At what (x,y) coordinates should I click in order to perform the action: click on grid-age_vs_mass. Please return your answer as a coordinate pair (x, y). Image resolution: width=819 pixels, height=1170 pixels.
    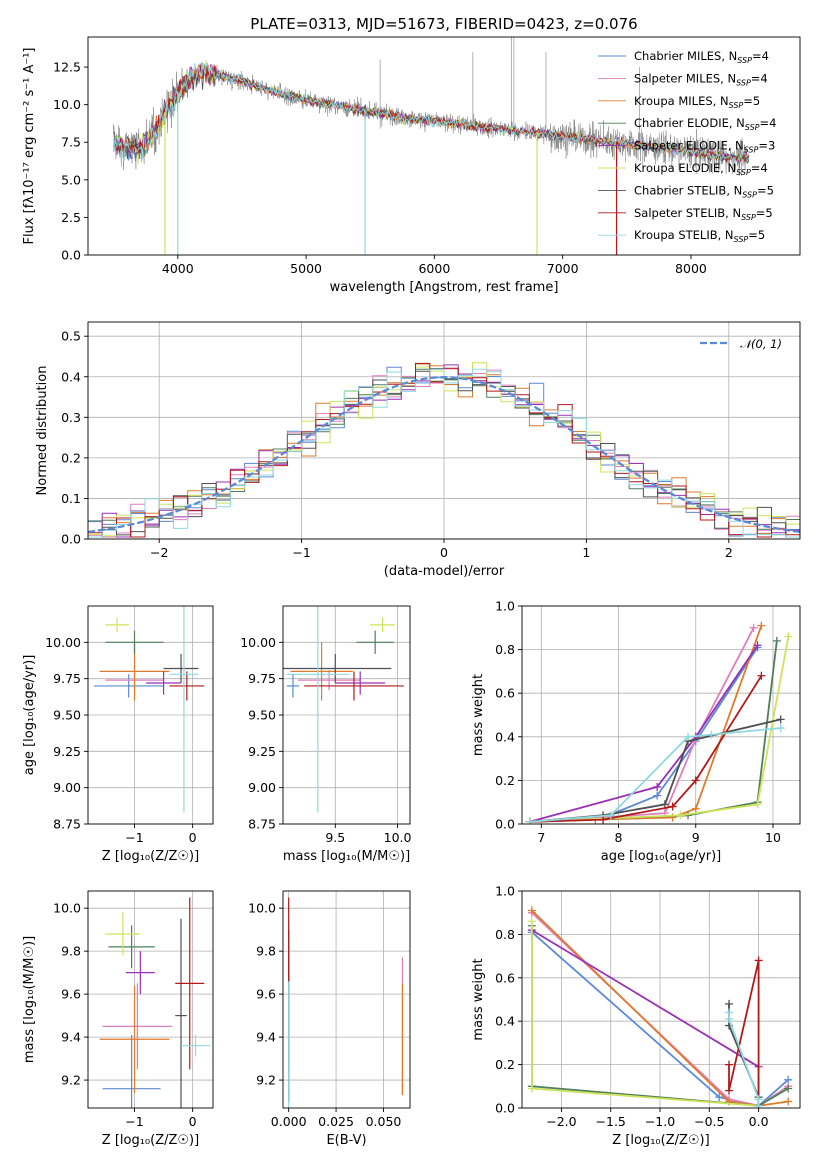
    Looking at the image, I should click on (346, 715).